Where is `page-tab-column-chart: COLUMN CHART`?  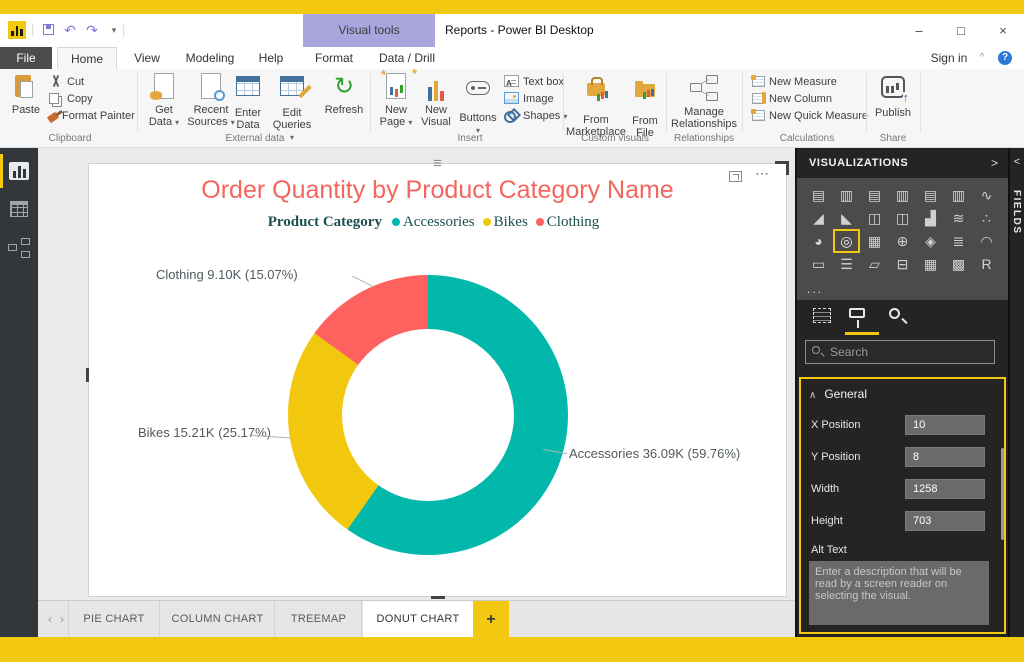
page-tab-column-chart: COLUMN CHART is located at coordinates (218, 619).